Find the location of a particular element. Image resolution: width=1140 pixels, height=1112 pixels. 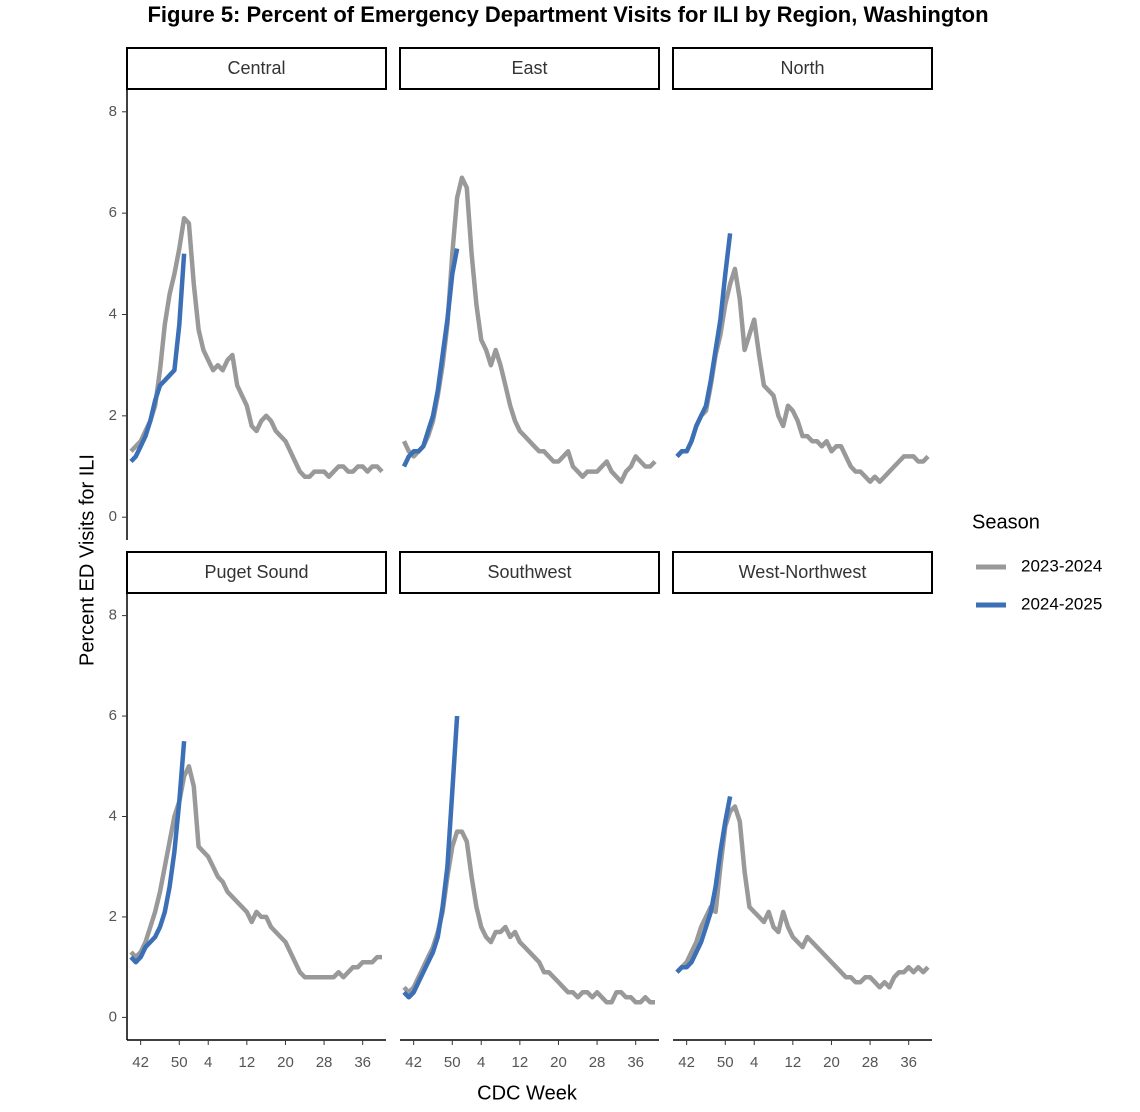

legend-title: Season is located at coordinates (1006, 522).